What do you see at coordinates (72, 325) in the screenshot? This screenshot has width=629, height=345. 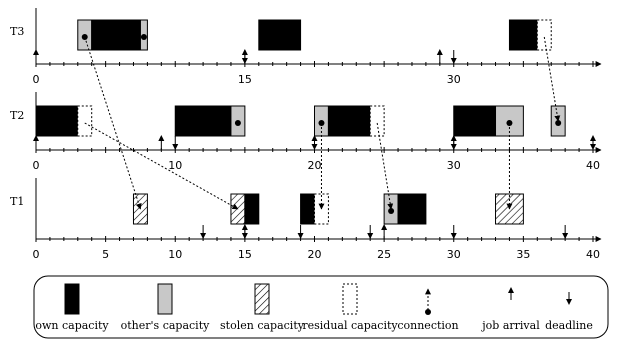 I see `legend-label: own capacity` at bounding box center [72, 325].